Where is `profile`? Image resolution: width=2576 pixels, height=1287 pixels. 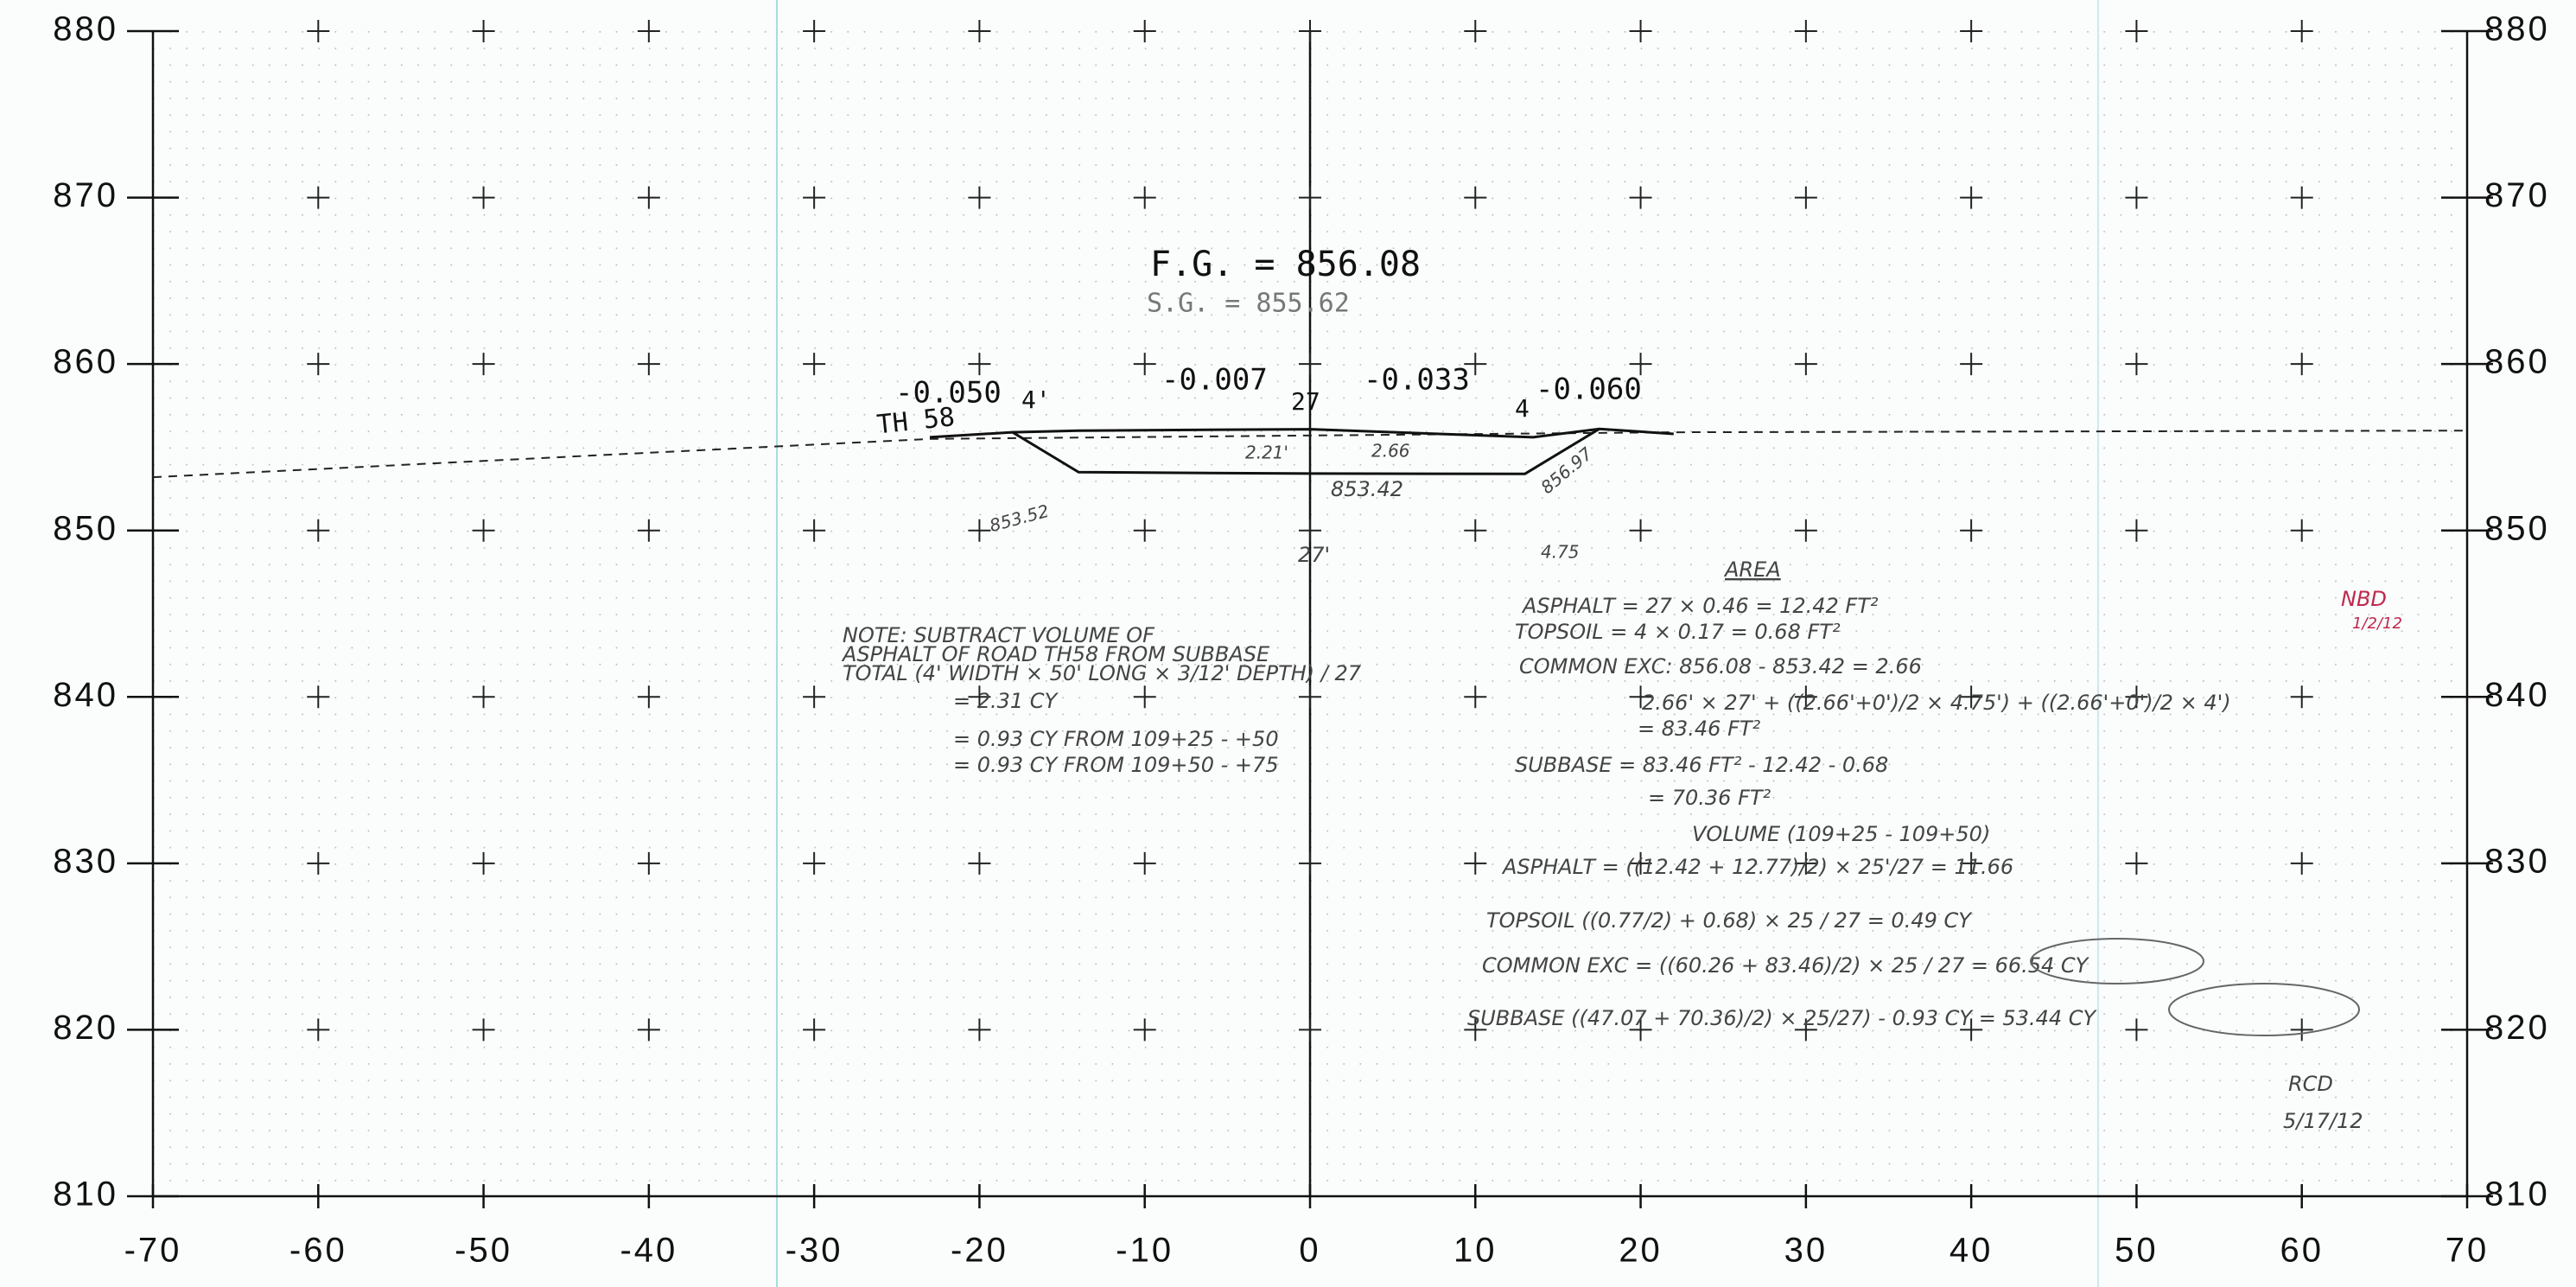 profile is located at coordinates (1310, 453).